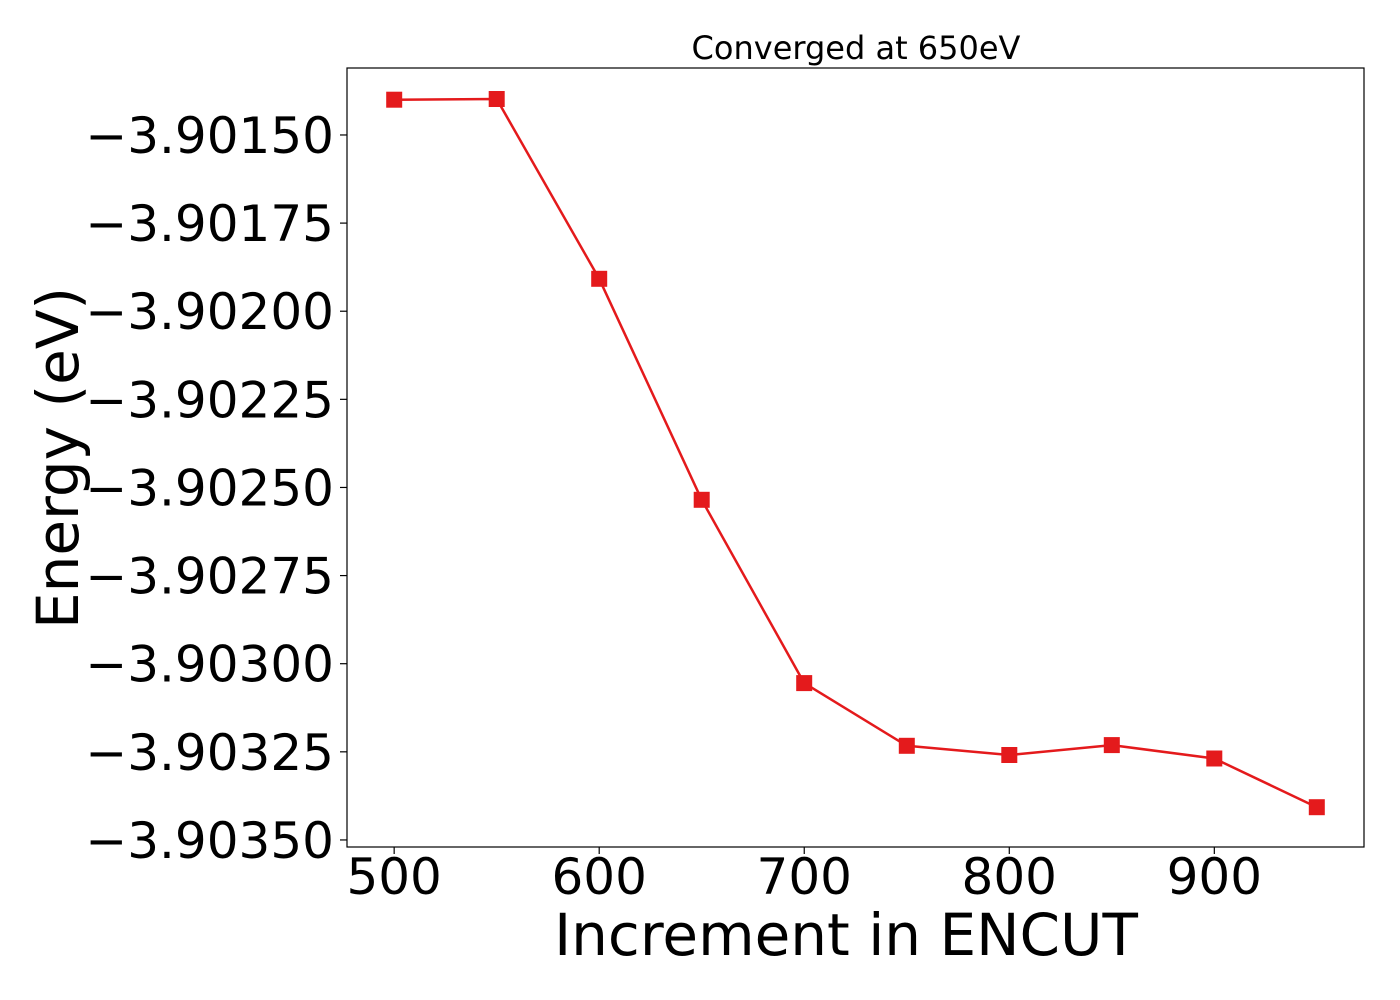  What do you see at coordinates (209, 753) in the screenshot?
I see `y-tick-label: −3.90325` at bounding box center [209, 753].